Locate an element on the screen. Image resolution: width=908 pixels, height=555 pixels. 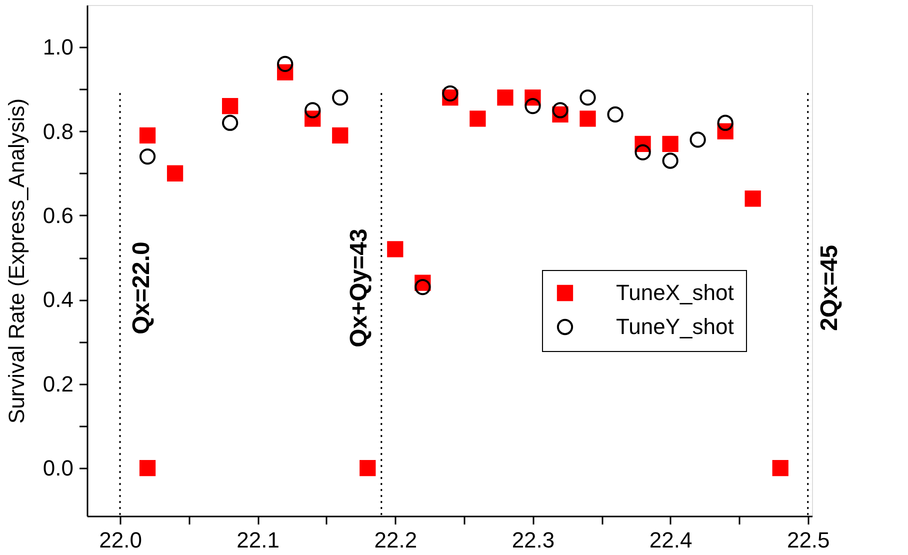
x-tick-label: 22.1 is located at coordinates (258, 540).